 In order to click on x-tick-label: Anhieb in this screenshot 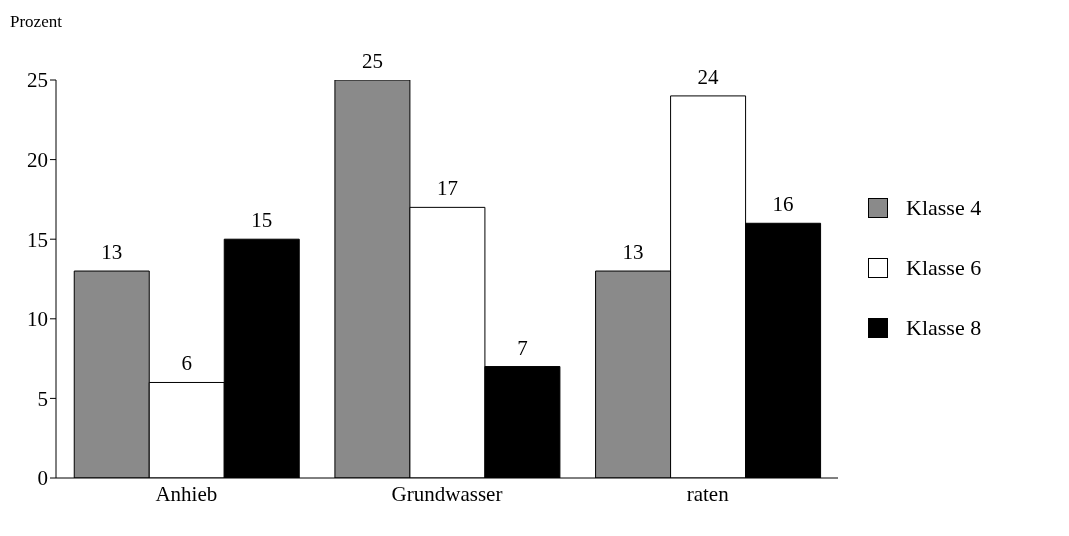, I will do `click(186, 493)`.